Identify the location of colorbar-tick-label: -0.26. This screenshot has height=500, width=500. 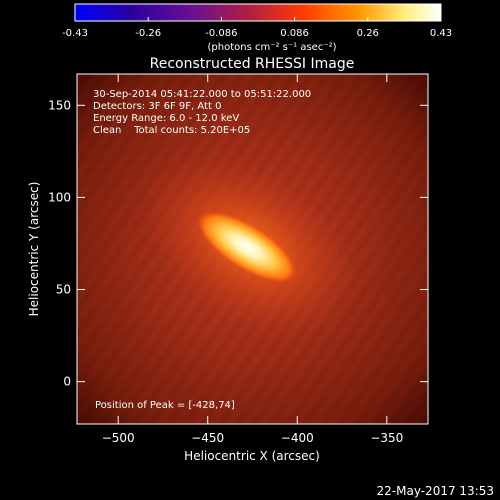
(148, 33).